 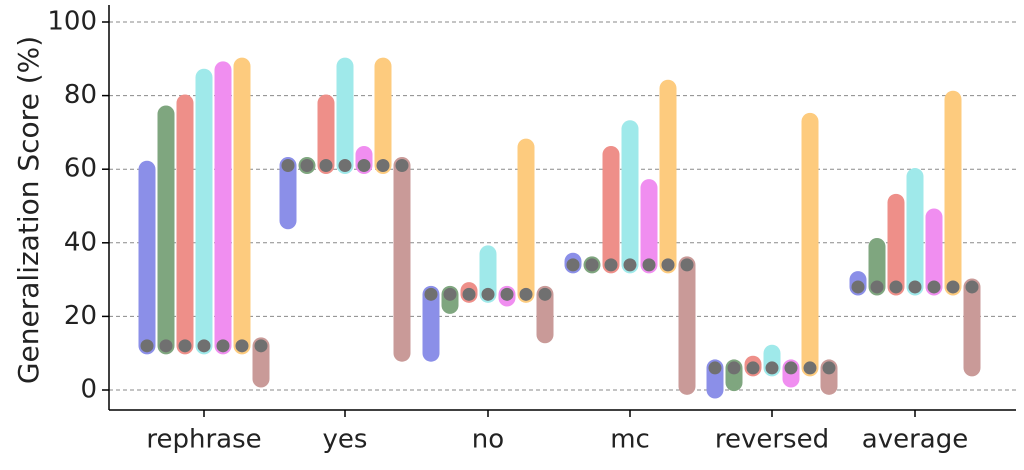 What do you see at coordinates (28, 210) in the screenshot?
I see `y-axis-title: Generalization Score (%)` at bounding box center [28, 210].